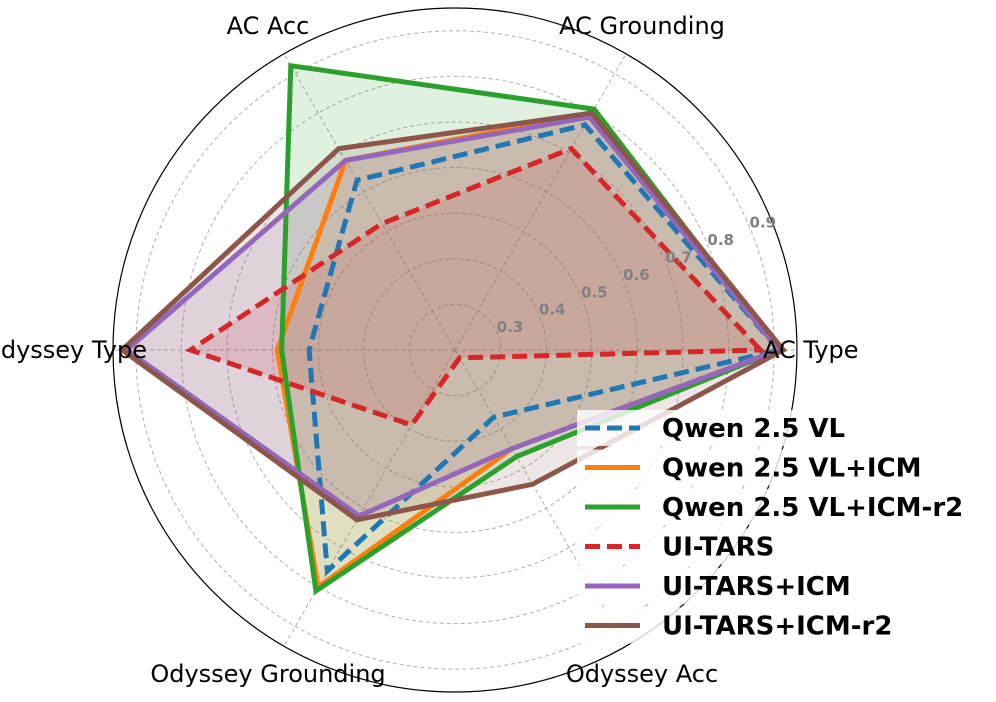 The image size is (996, 702). I want to click on legend-label-0: Qwen 2.5 VL, so click(753, 429).